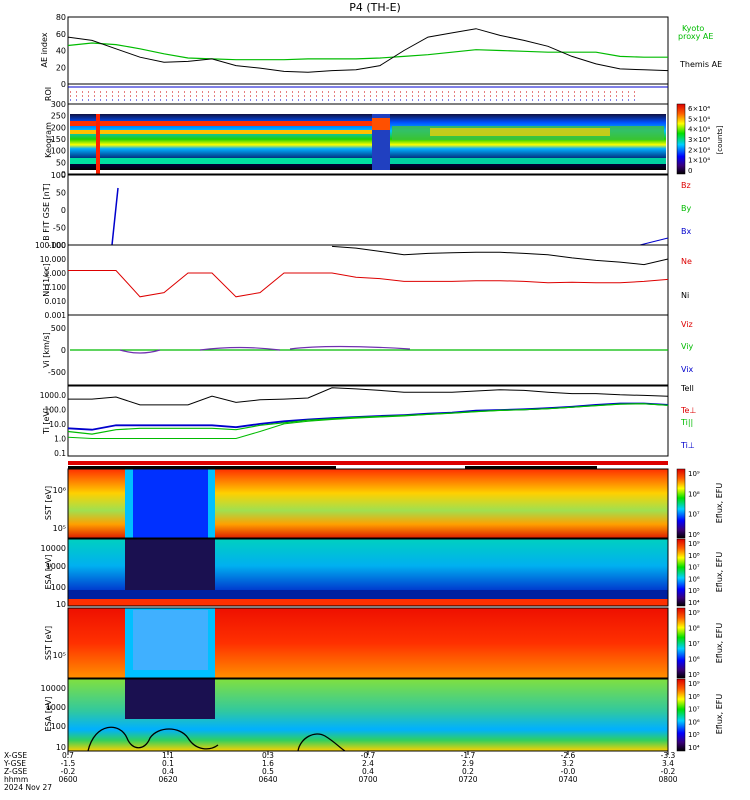 The height and width of the screenshot is (800, 750). What do you see at coordinates (687, 445) in the screenshot?
I see `legend-tiperp: Ti⊥` at bounding box center [687, 445].